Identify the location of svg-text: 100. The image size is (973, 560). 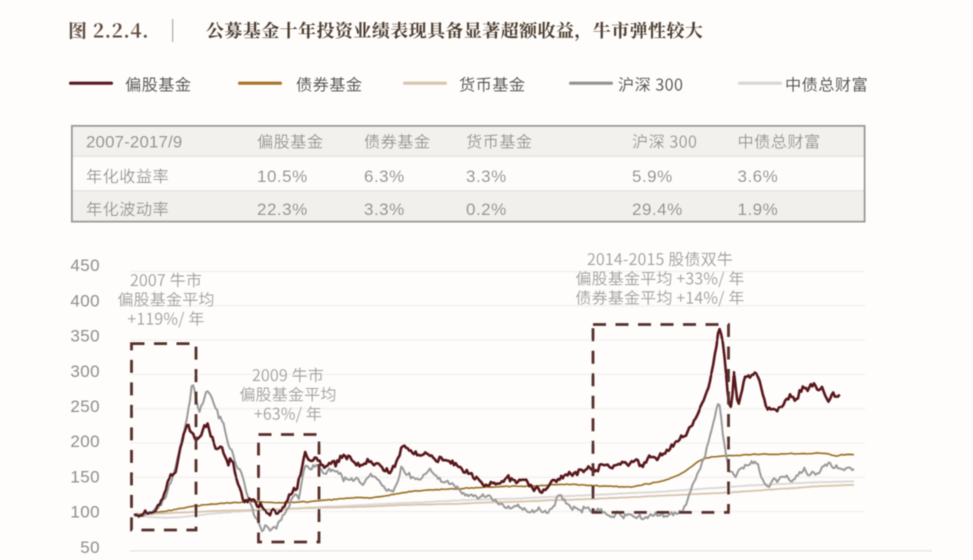
(85, 512).